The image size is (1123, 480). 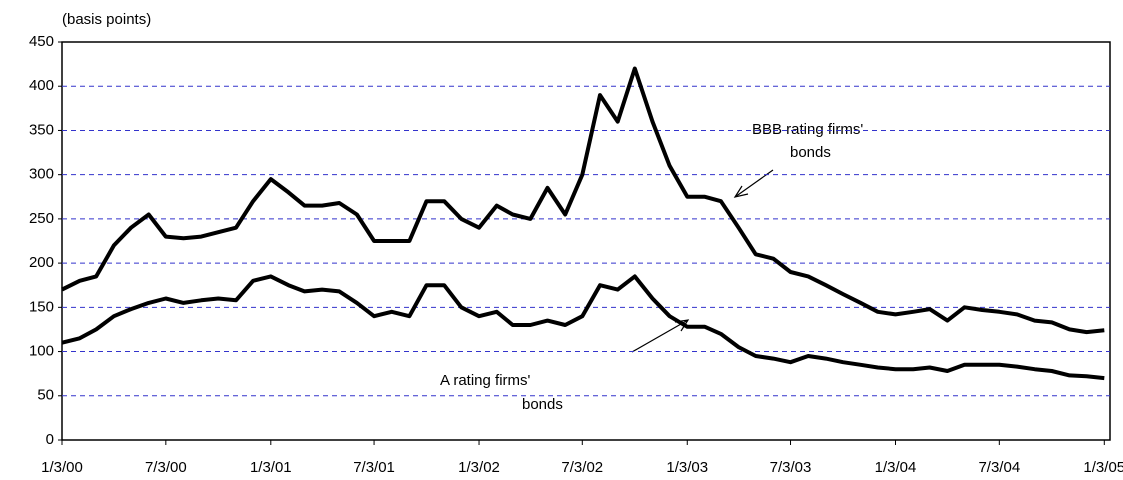 I want to click on y-tick-label: 50, so click(x=45, y=395).